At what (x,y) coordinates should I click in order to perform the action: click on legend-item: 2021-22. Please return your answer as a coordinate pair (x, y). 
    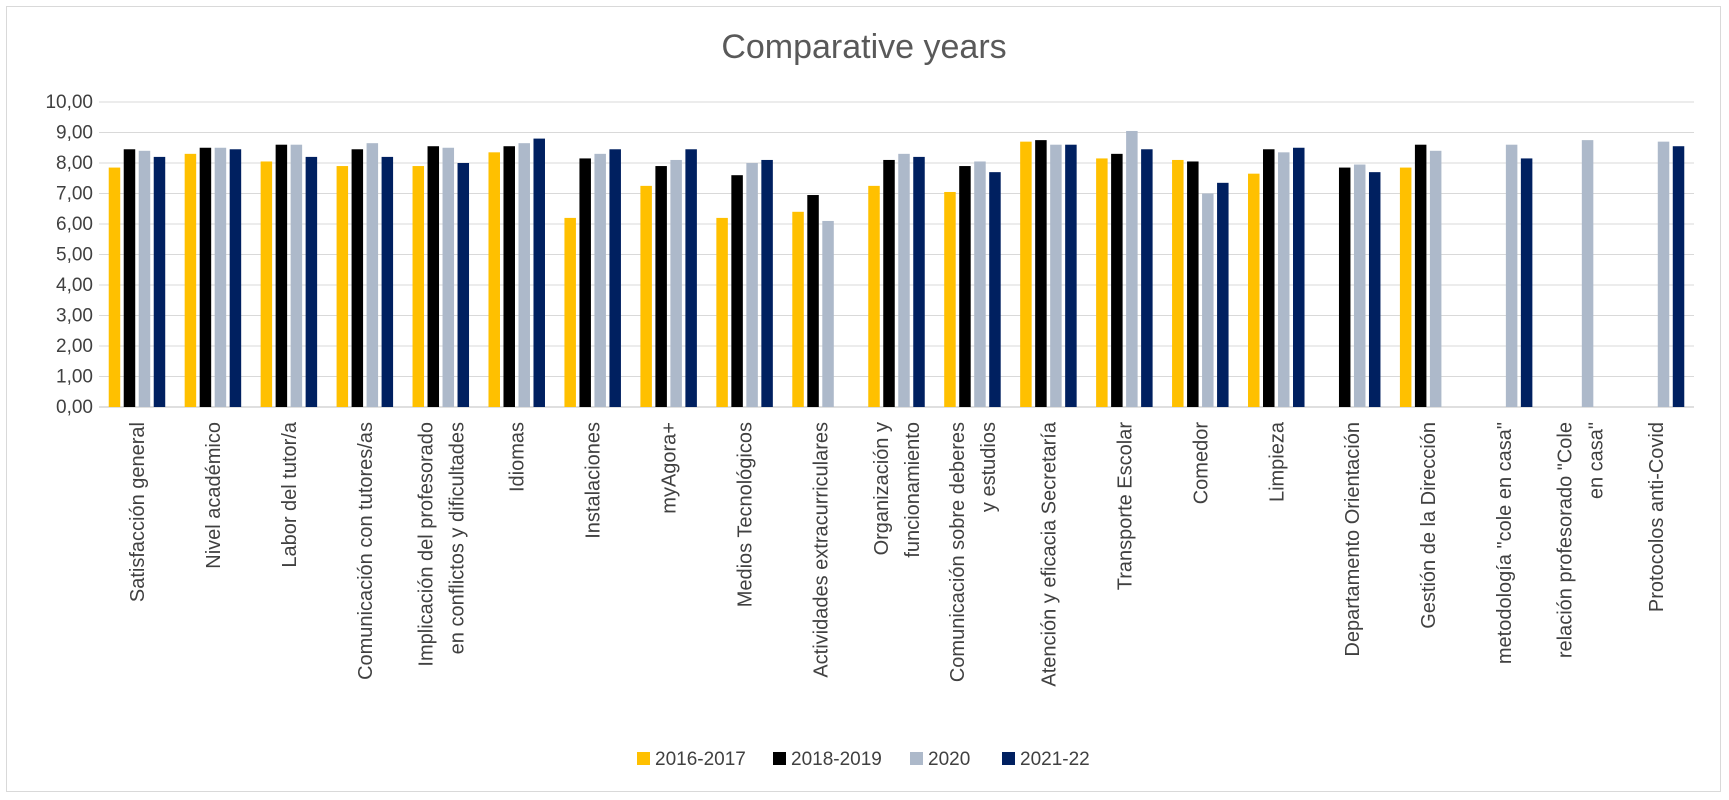
    Looking at the image, I should click on (1046, 759).